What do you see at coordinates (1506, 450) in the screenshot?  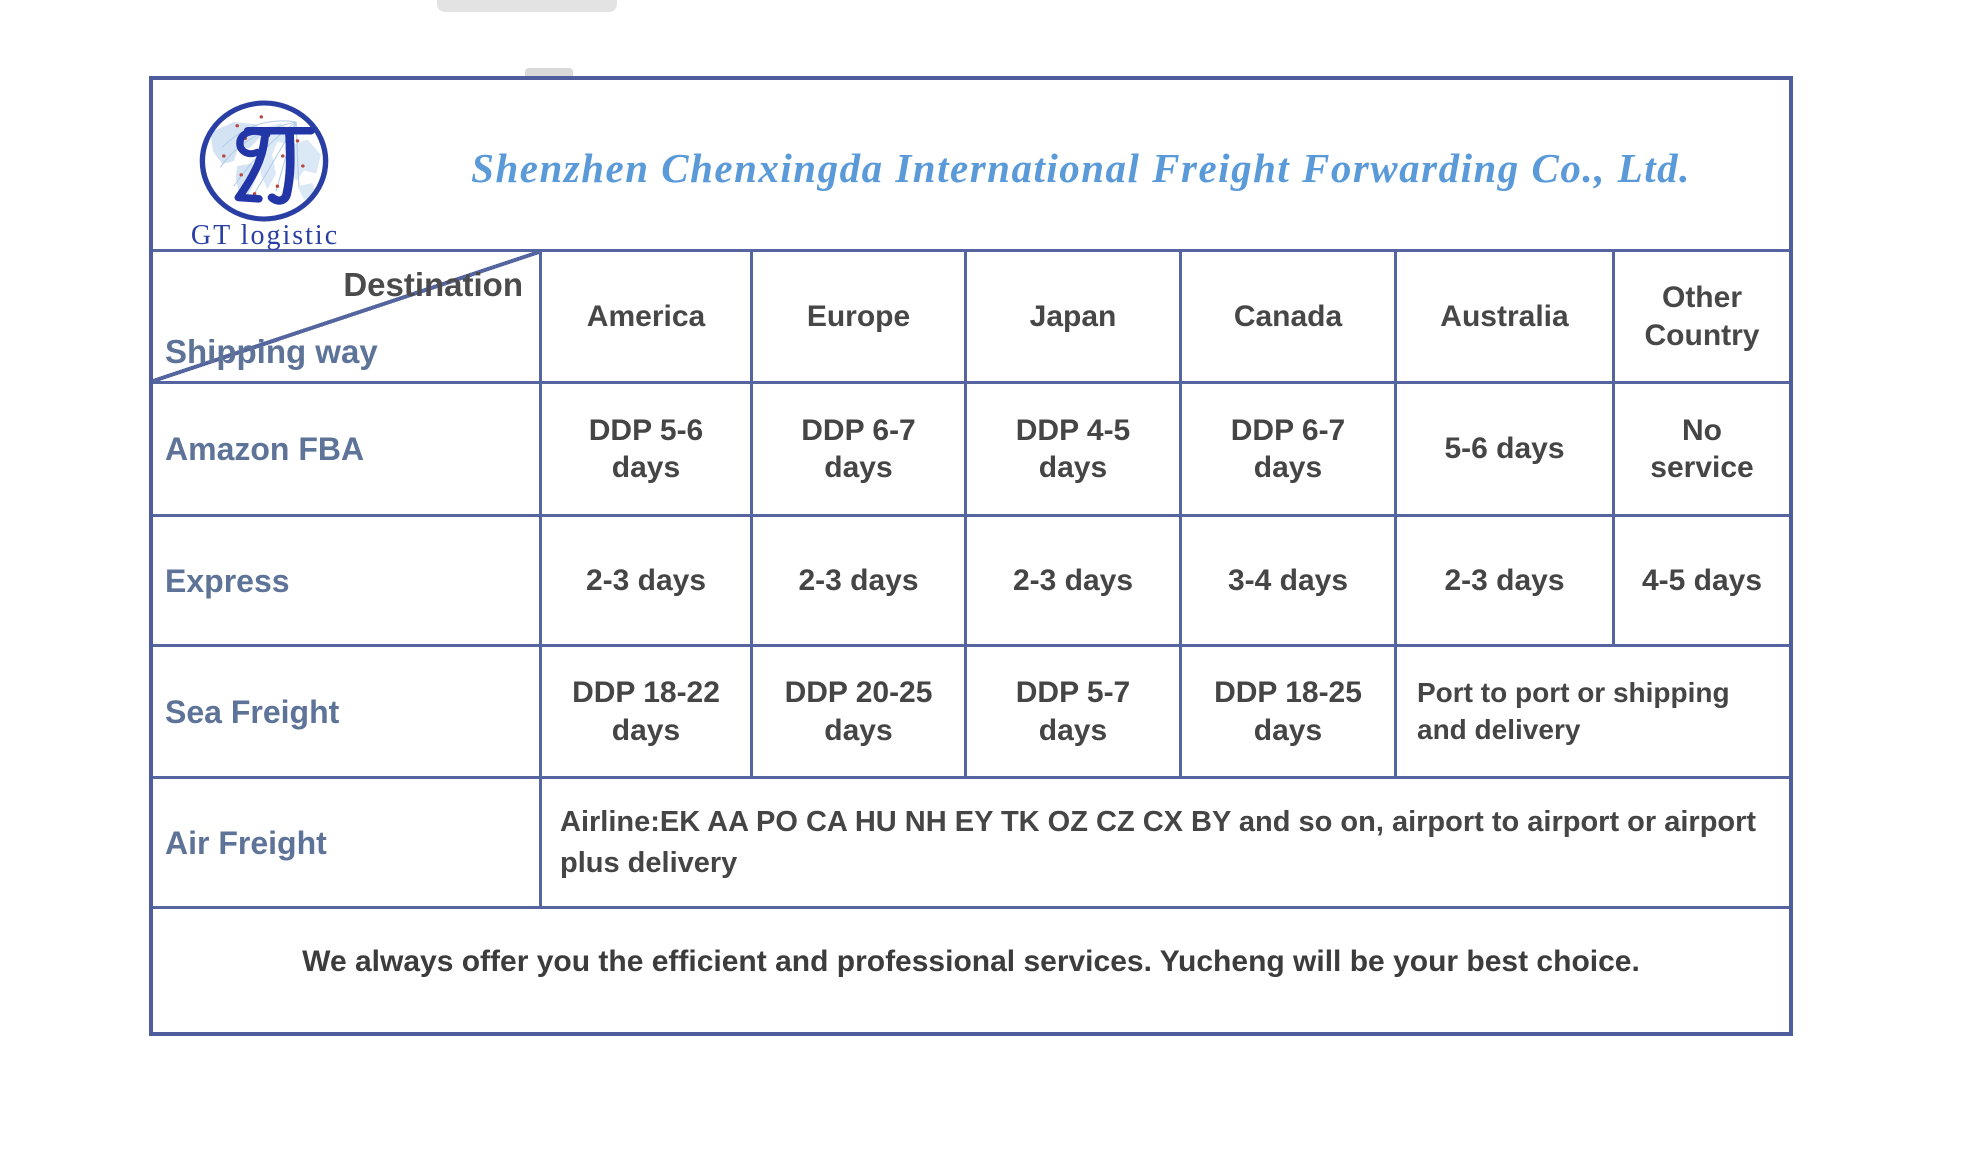 I see `table-cell: 5-6 days` at bounding box center [1506, 450].